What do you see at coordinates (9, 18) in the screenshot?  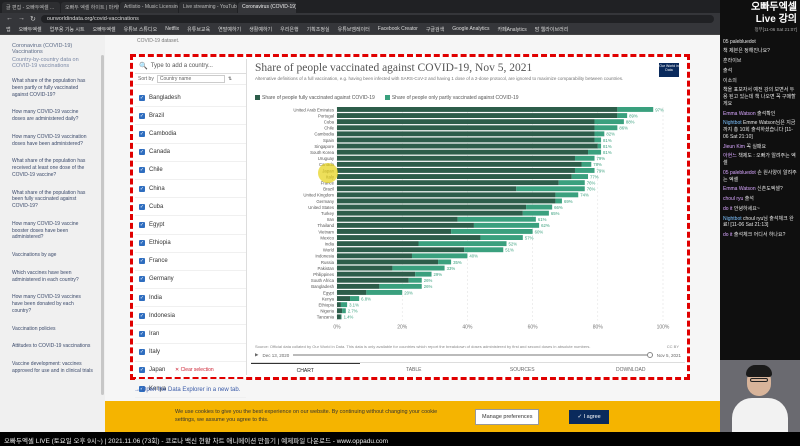 I see `back-icon: ←` at bounding box center [9, 18].